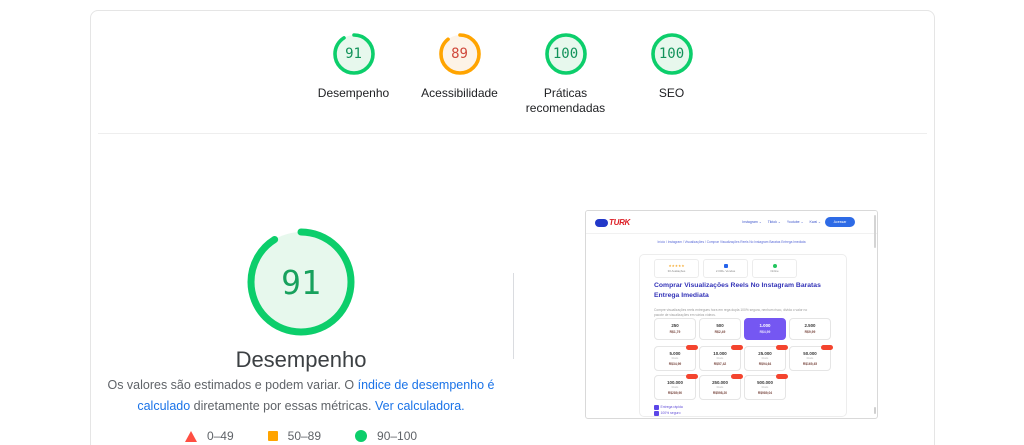 This screenshot has height=445, width=1024. I want to click on trust-badge: Online, so click(774, 268).